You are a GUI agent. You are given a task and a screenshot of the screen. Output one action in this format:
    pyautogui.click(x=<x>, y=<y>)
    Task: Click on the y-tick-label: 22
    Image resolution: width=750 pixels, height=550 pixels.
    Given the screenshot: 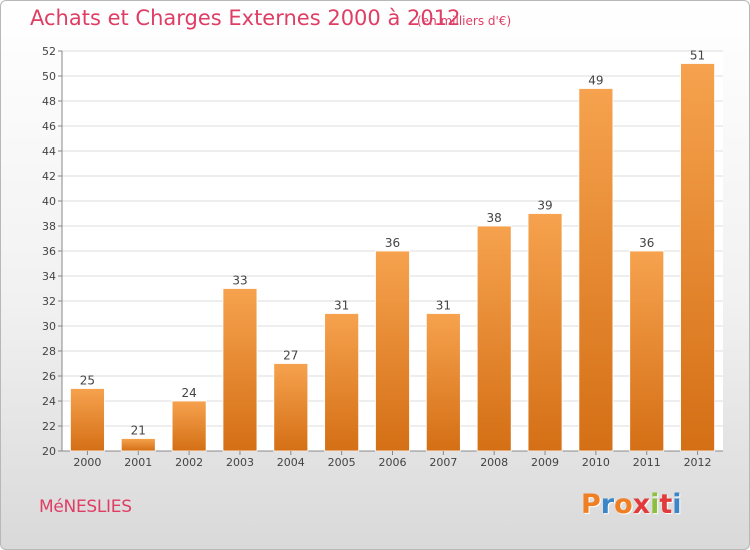 What is the action you would take?
    pyautogui.click(x=49, y=426)
    